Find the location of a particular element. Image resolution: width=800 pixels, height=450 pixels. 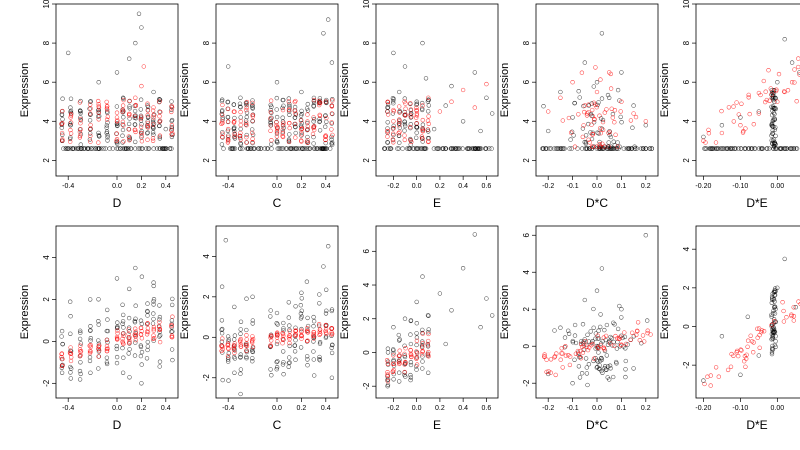

x-tick-label: 0.0 is located at coordinates (417, 186).